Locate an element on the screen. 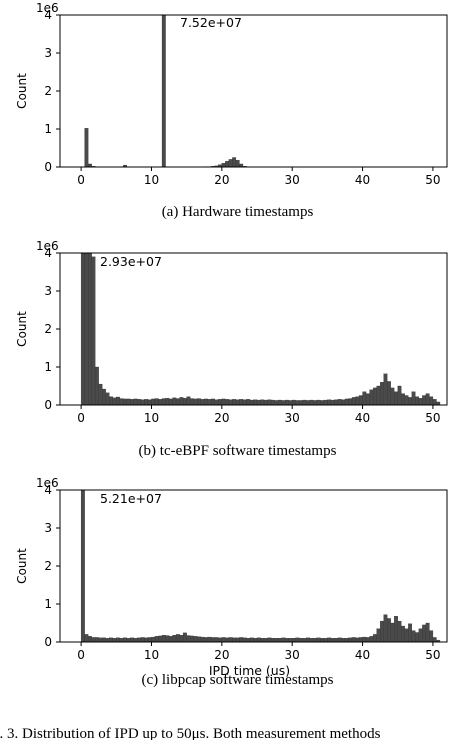  y-axis-ticks: 0 1 2 3 4 is located at coordinates (52, 566).